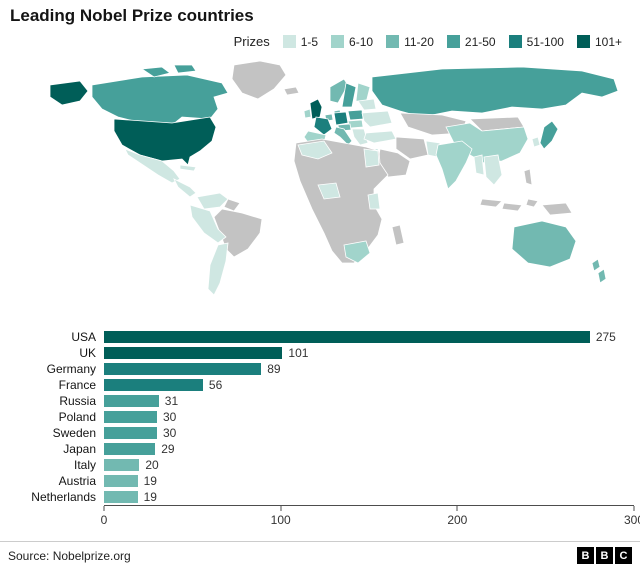  Describe the element at coordinates (152, 464) in the screenshot. I see `bar-value: 20` at that location.